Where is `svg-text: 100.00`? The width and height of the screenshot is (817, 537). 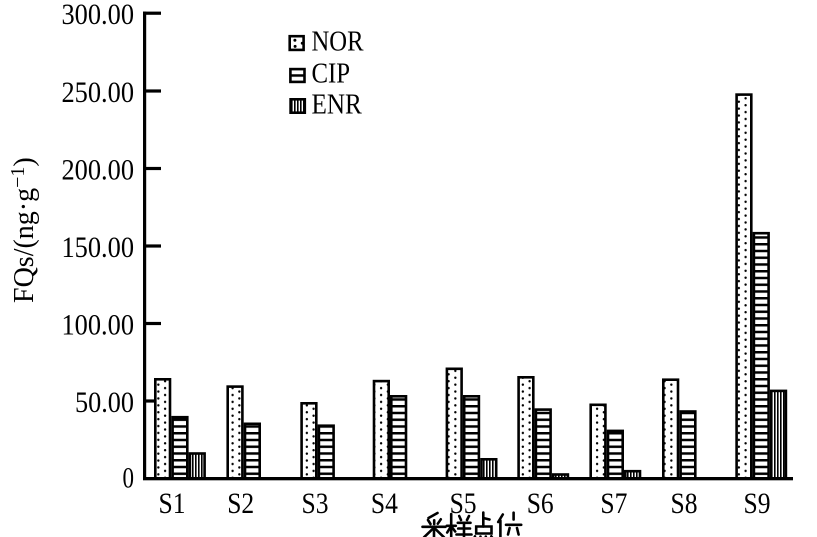 svg-text: 100.00 is located at coordinates (98, 324).